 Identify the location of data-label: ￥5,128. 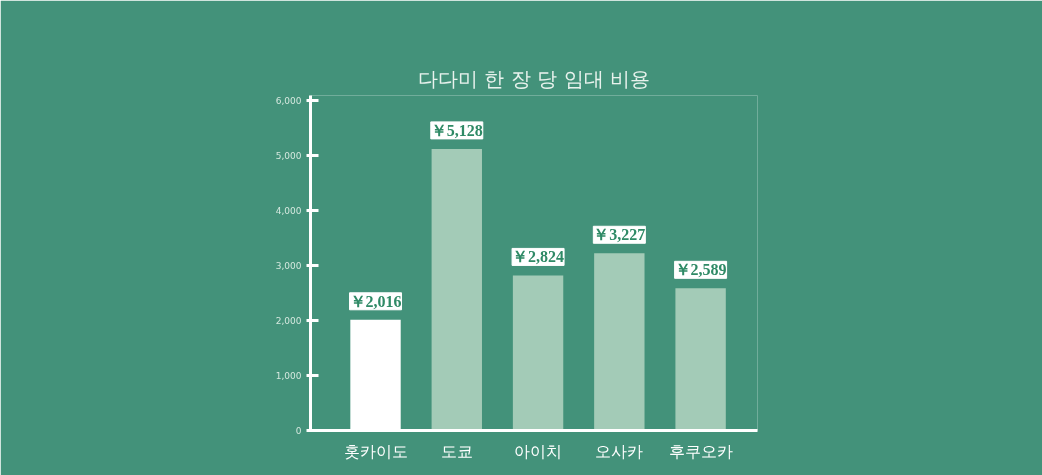
(456, 130).